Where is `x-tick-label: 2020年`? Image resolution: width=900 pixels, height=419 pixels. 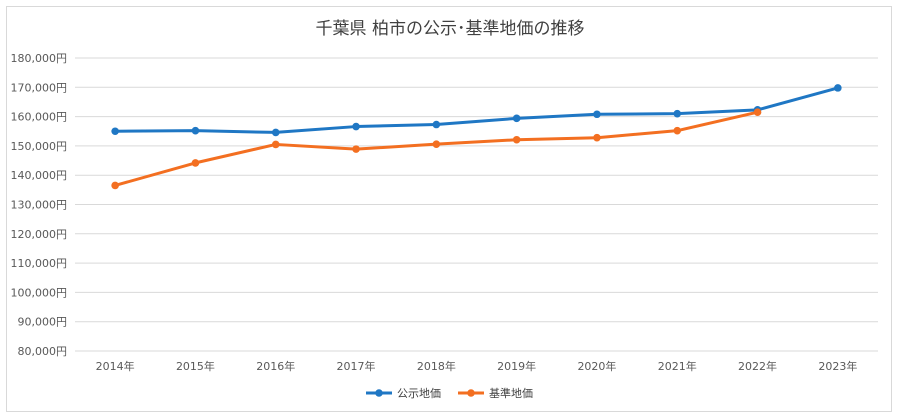 x-tick-label: 2020年 is located at coordinates (596, 366).